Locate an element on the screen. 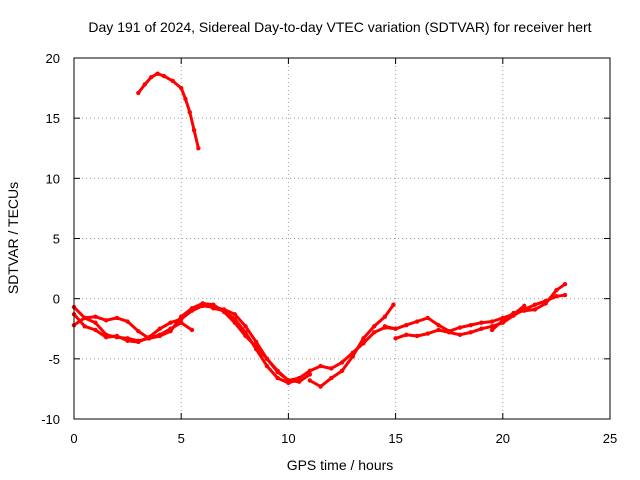 This screenshot has width=640, height=480. y-tick-label: 10 is located at coordinates (53, 178).